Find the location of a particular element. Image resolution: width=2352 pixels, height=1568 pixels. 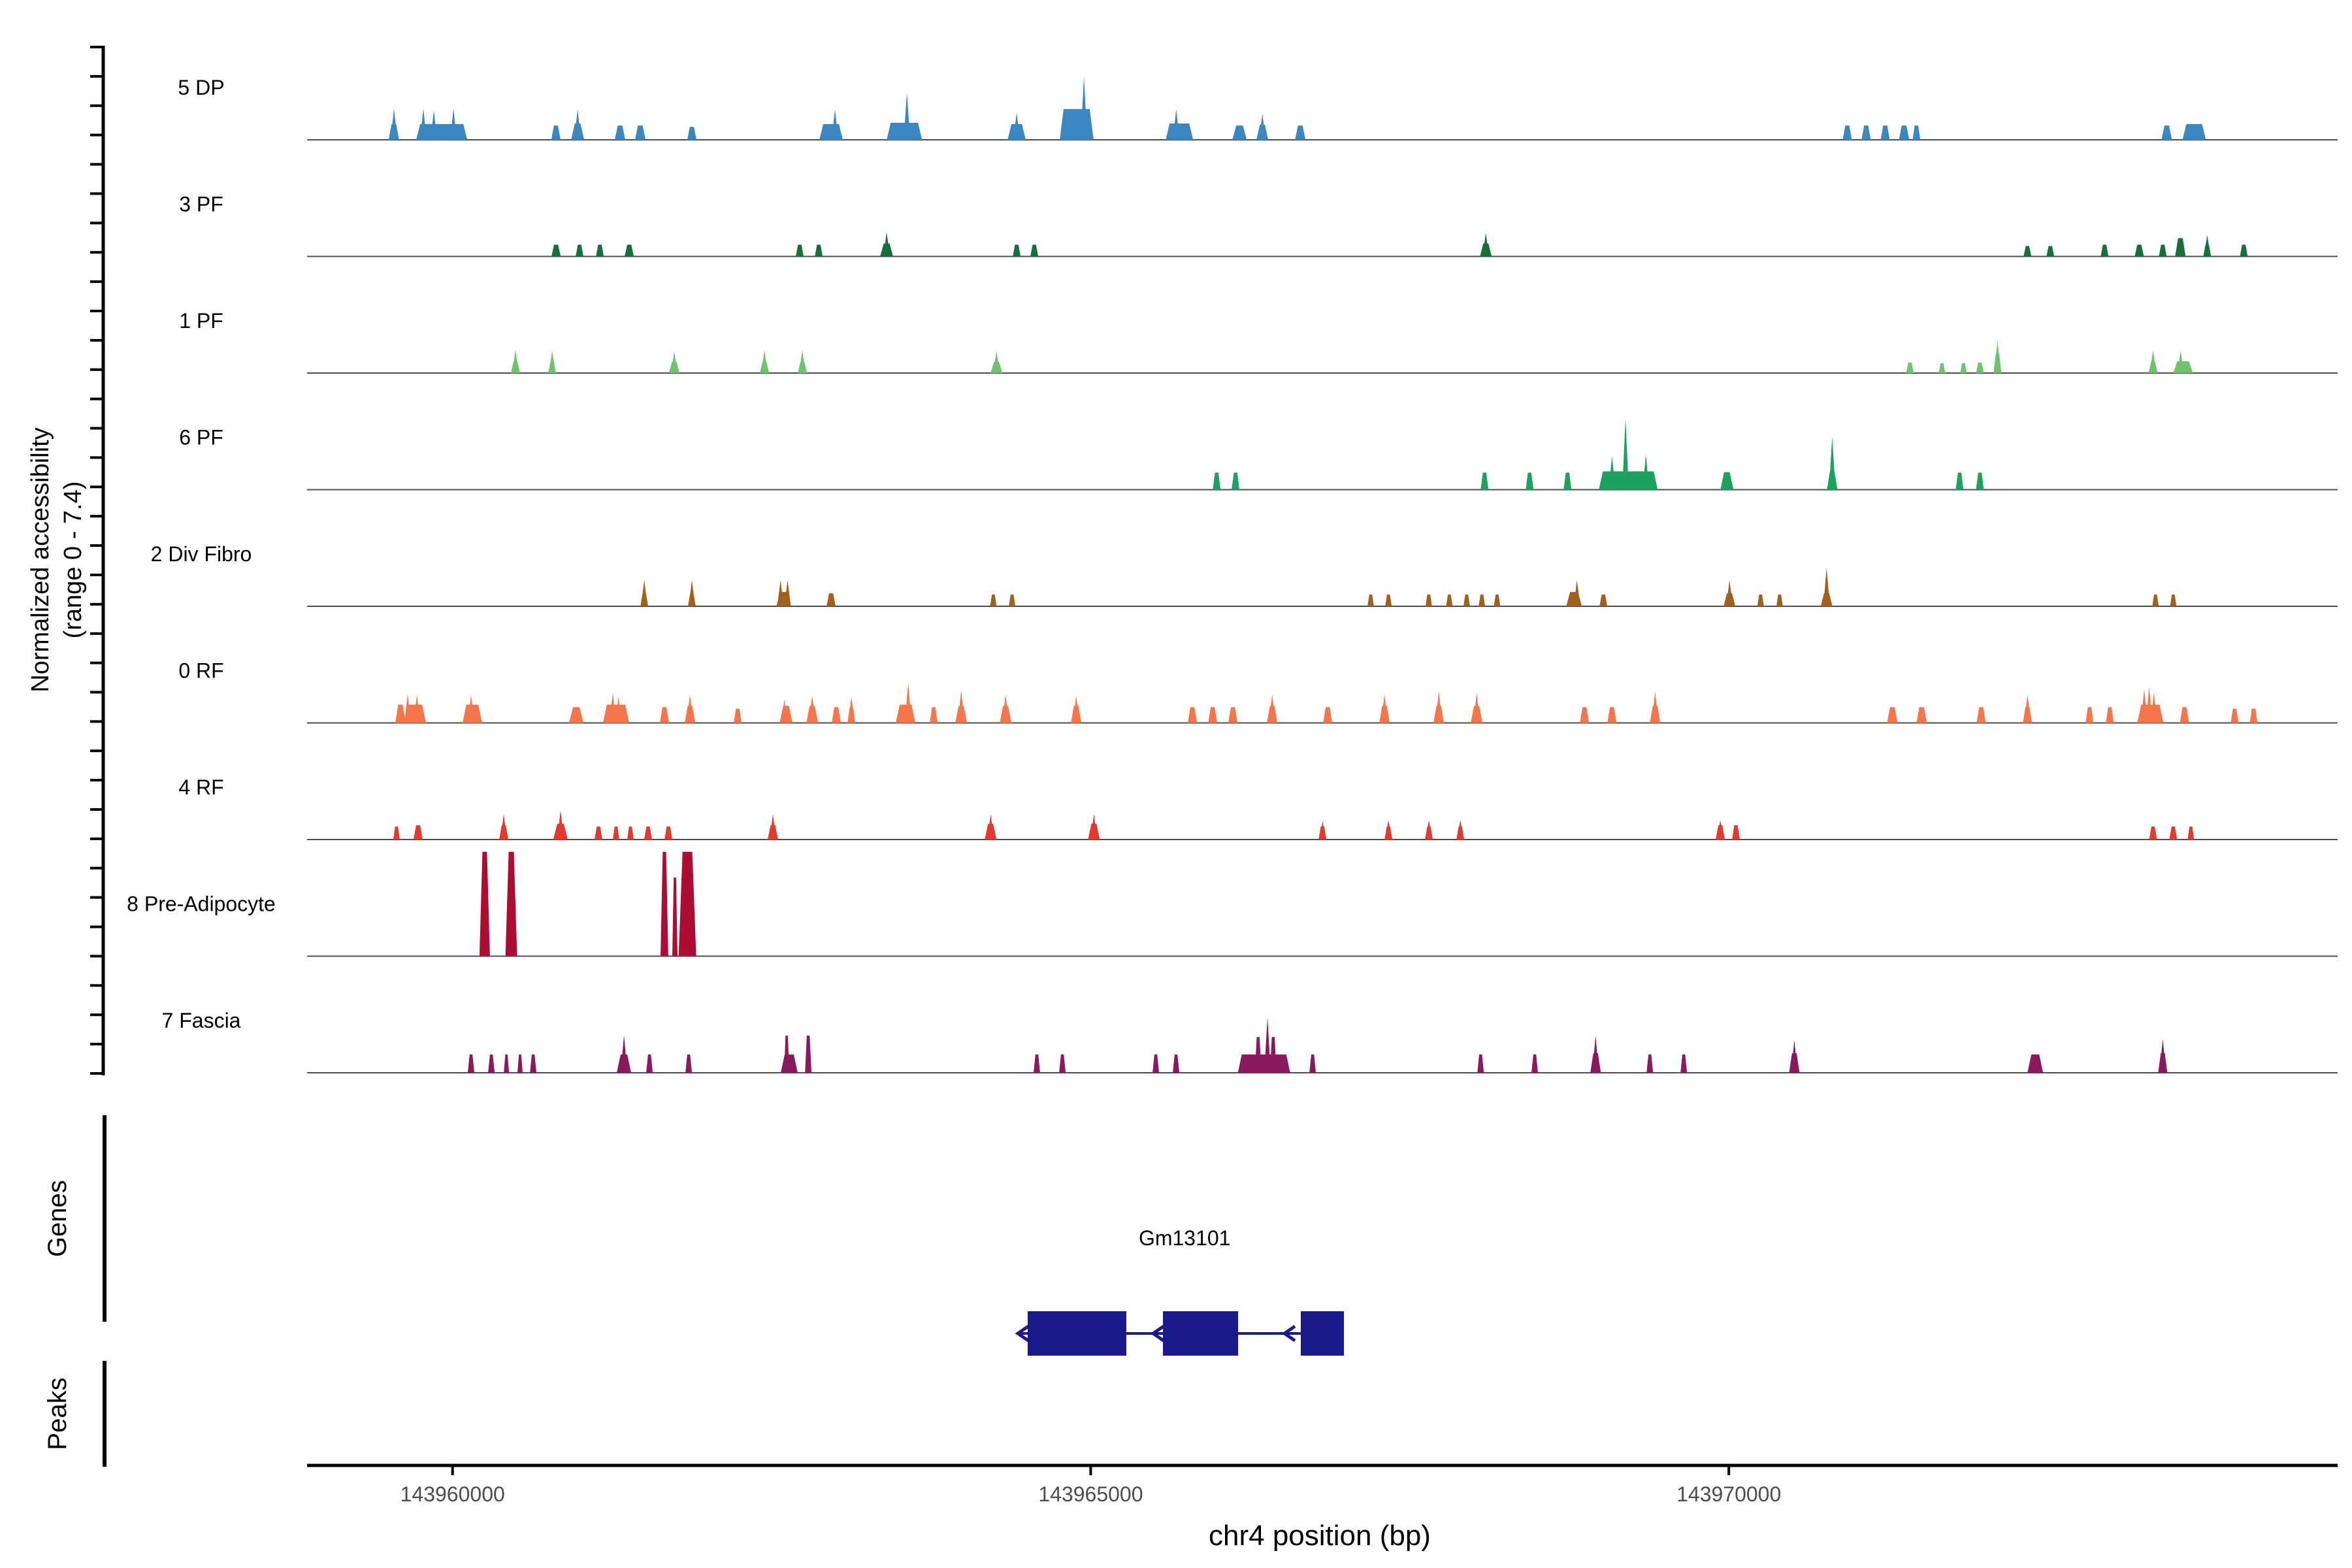

gene-model: Gm13101 is located at coordinates (1180, 1291).